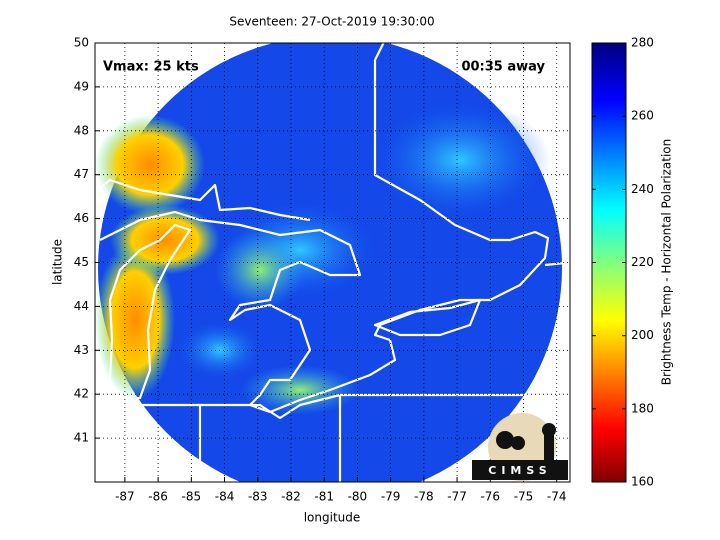  What do you see at coordinates (391, 497) in the screenshot?
I see `x-tick-label: -79` at bounding box center [391, 497].